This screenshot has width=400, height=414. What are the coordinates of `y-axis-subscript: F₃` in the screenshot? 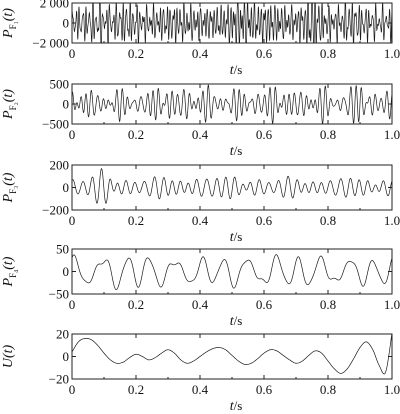 It's located at (13, 190).